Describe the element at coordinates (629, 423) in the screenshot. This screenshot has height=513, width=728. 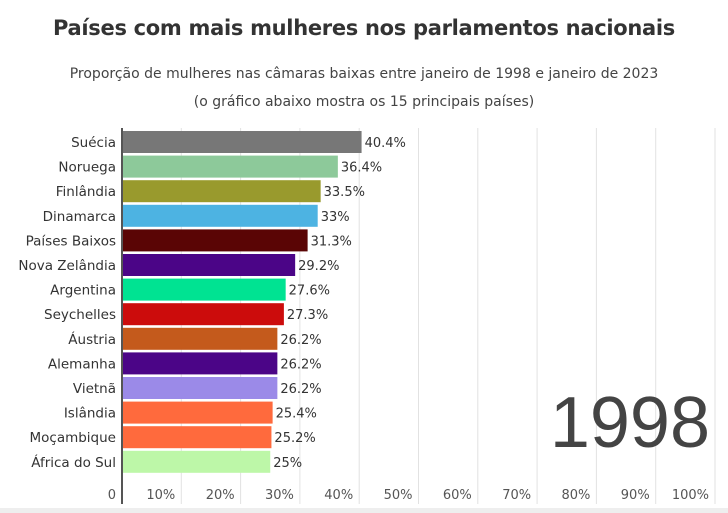
I see `year-label: 1998` at that location.